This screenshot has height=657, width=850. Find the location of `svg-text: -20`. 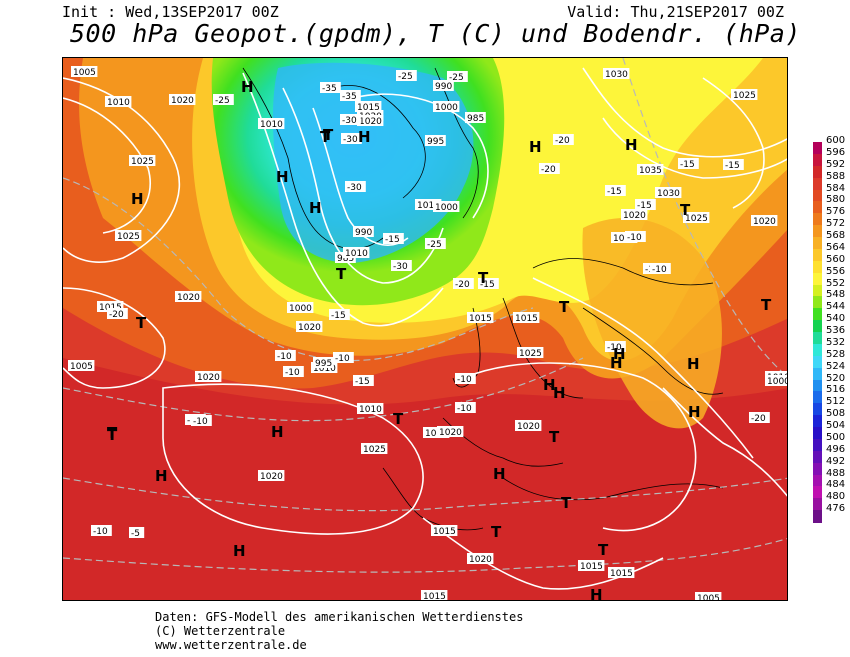

svg-text: -20 is located at coordinates (548, 170).